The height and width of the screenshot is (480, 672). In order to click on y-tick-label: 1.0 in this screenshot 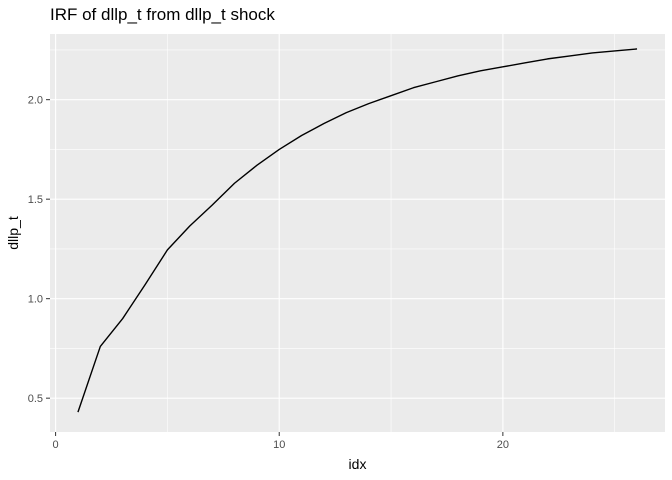, I will do `click(35, 300)`.